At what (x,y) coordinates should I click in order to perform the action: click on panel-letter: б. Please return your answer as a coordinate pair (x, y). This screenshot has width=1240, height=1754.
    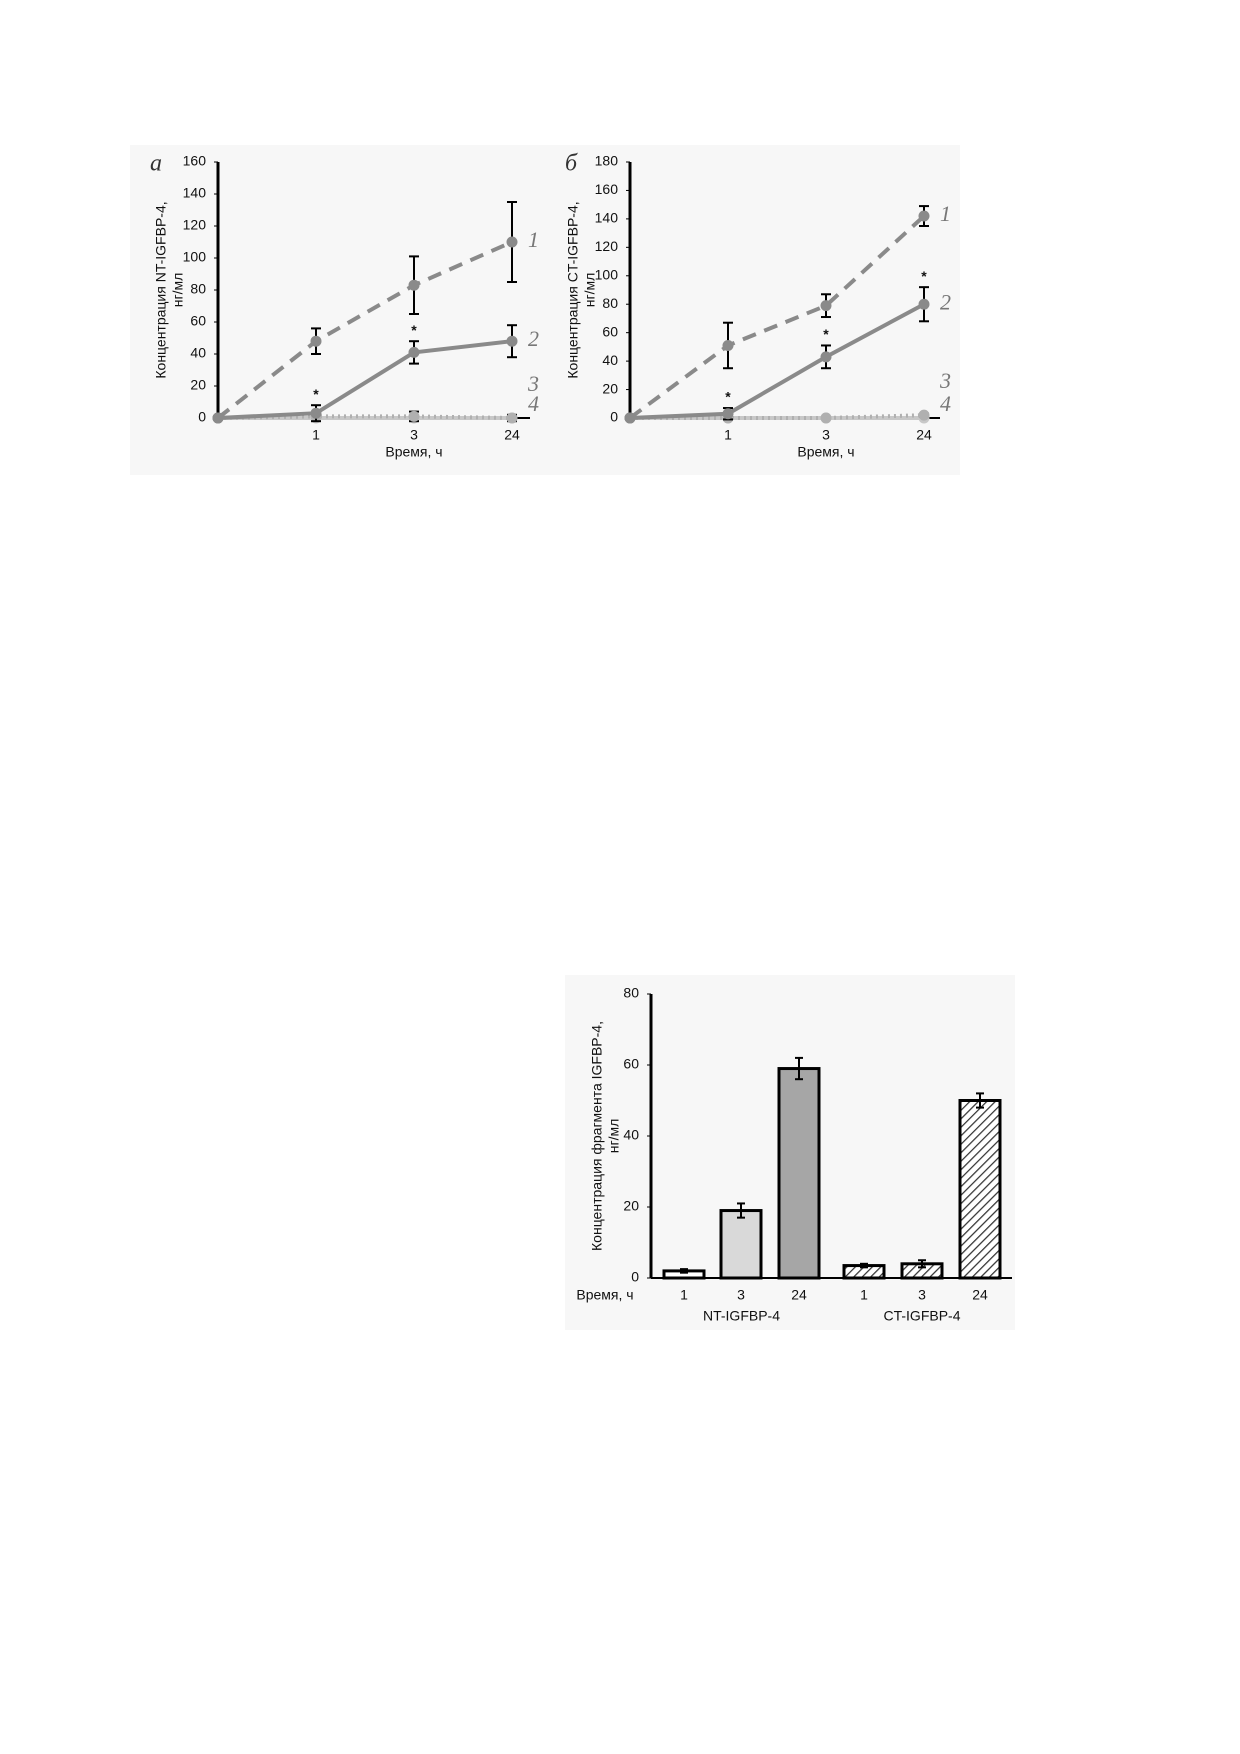
    Looking at the image, I should click on (571, 164).